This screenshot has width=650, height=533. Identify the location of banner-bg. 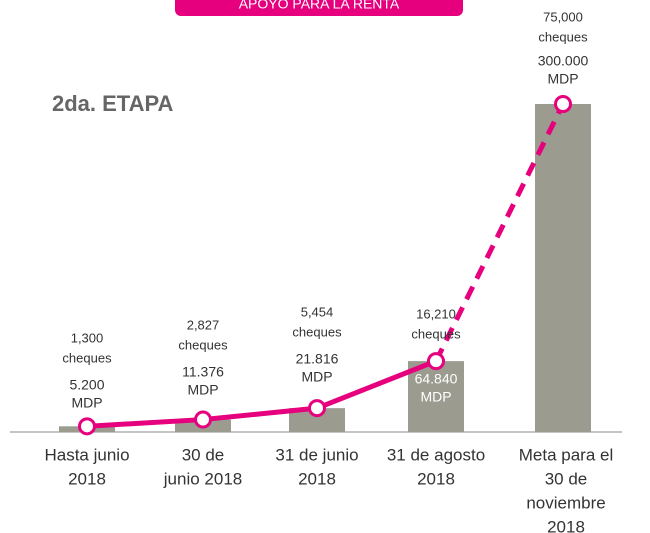
(319, 8).